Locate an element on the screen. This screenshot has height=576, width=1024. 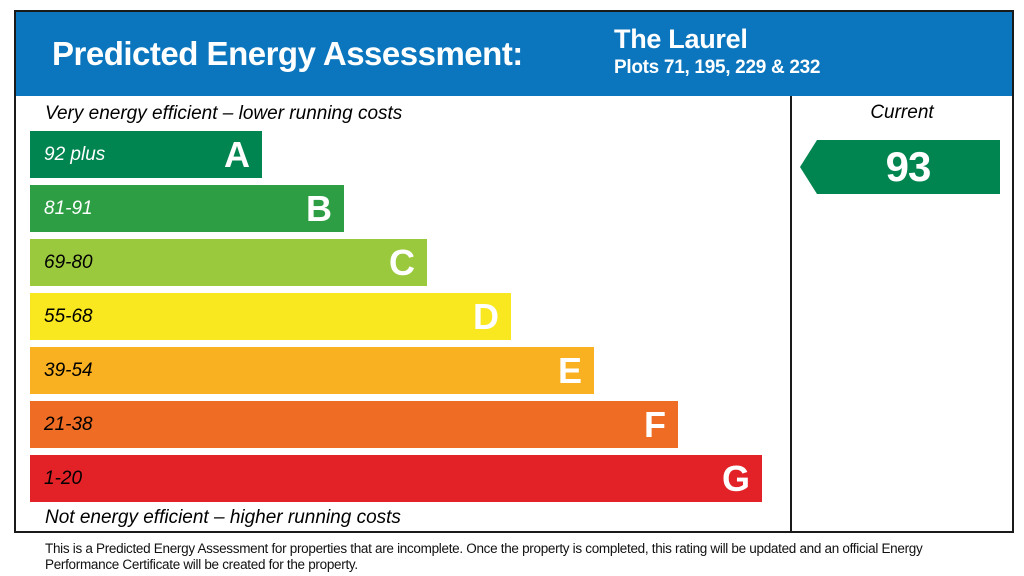
rating-band-c: 69-80 C is located at coordinates (228, 262).